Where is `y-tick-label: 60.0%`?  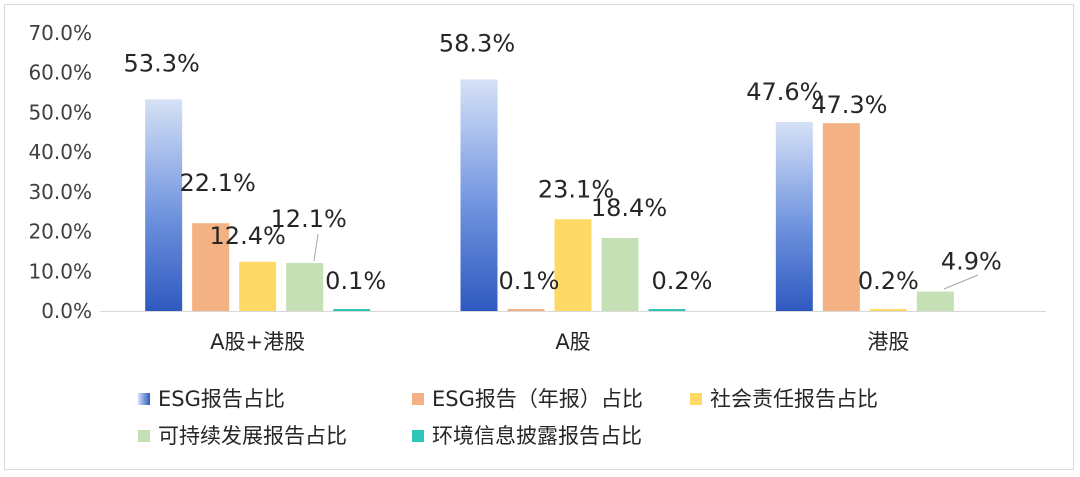 y-tick-label: 60.0% is located at coordinates (60, 73).